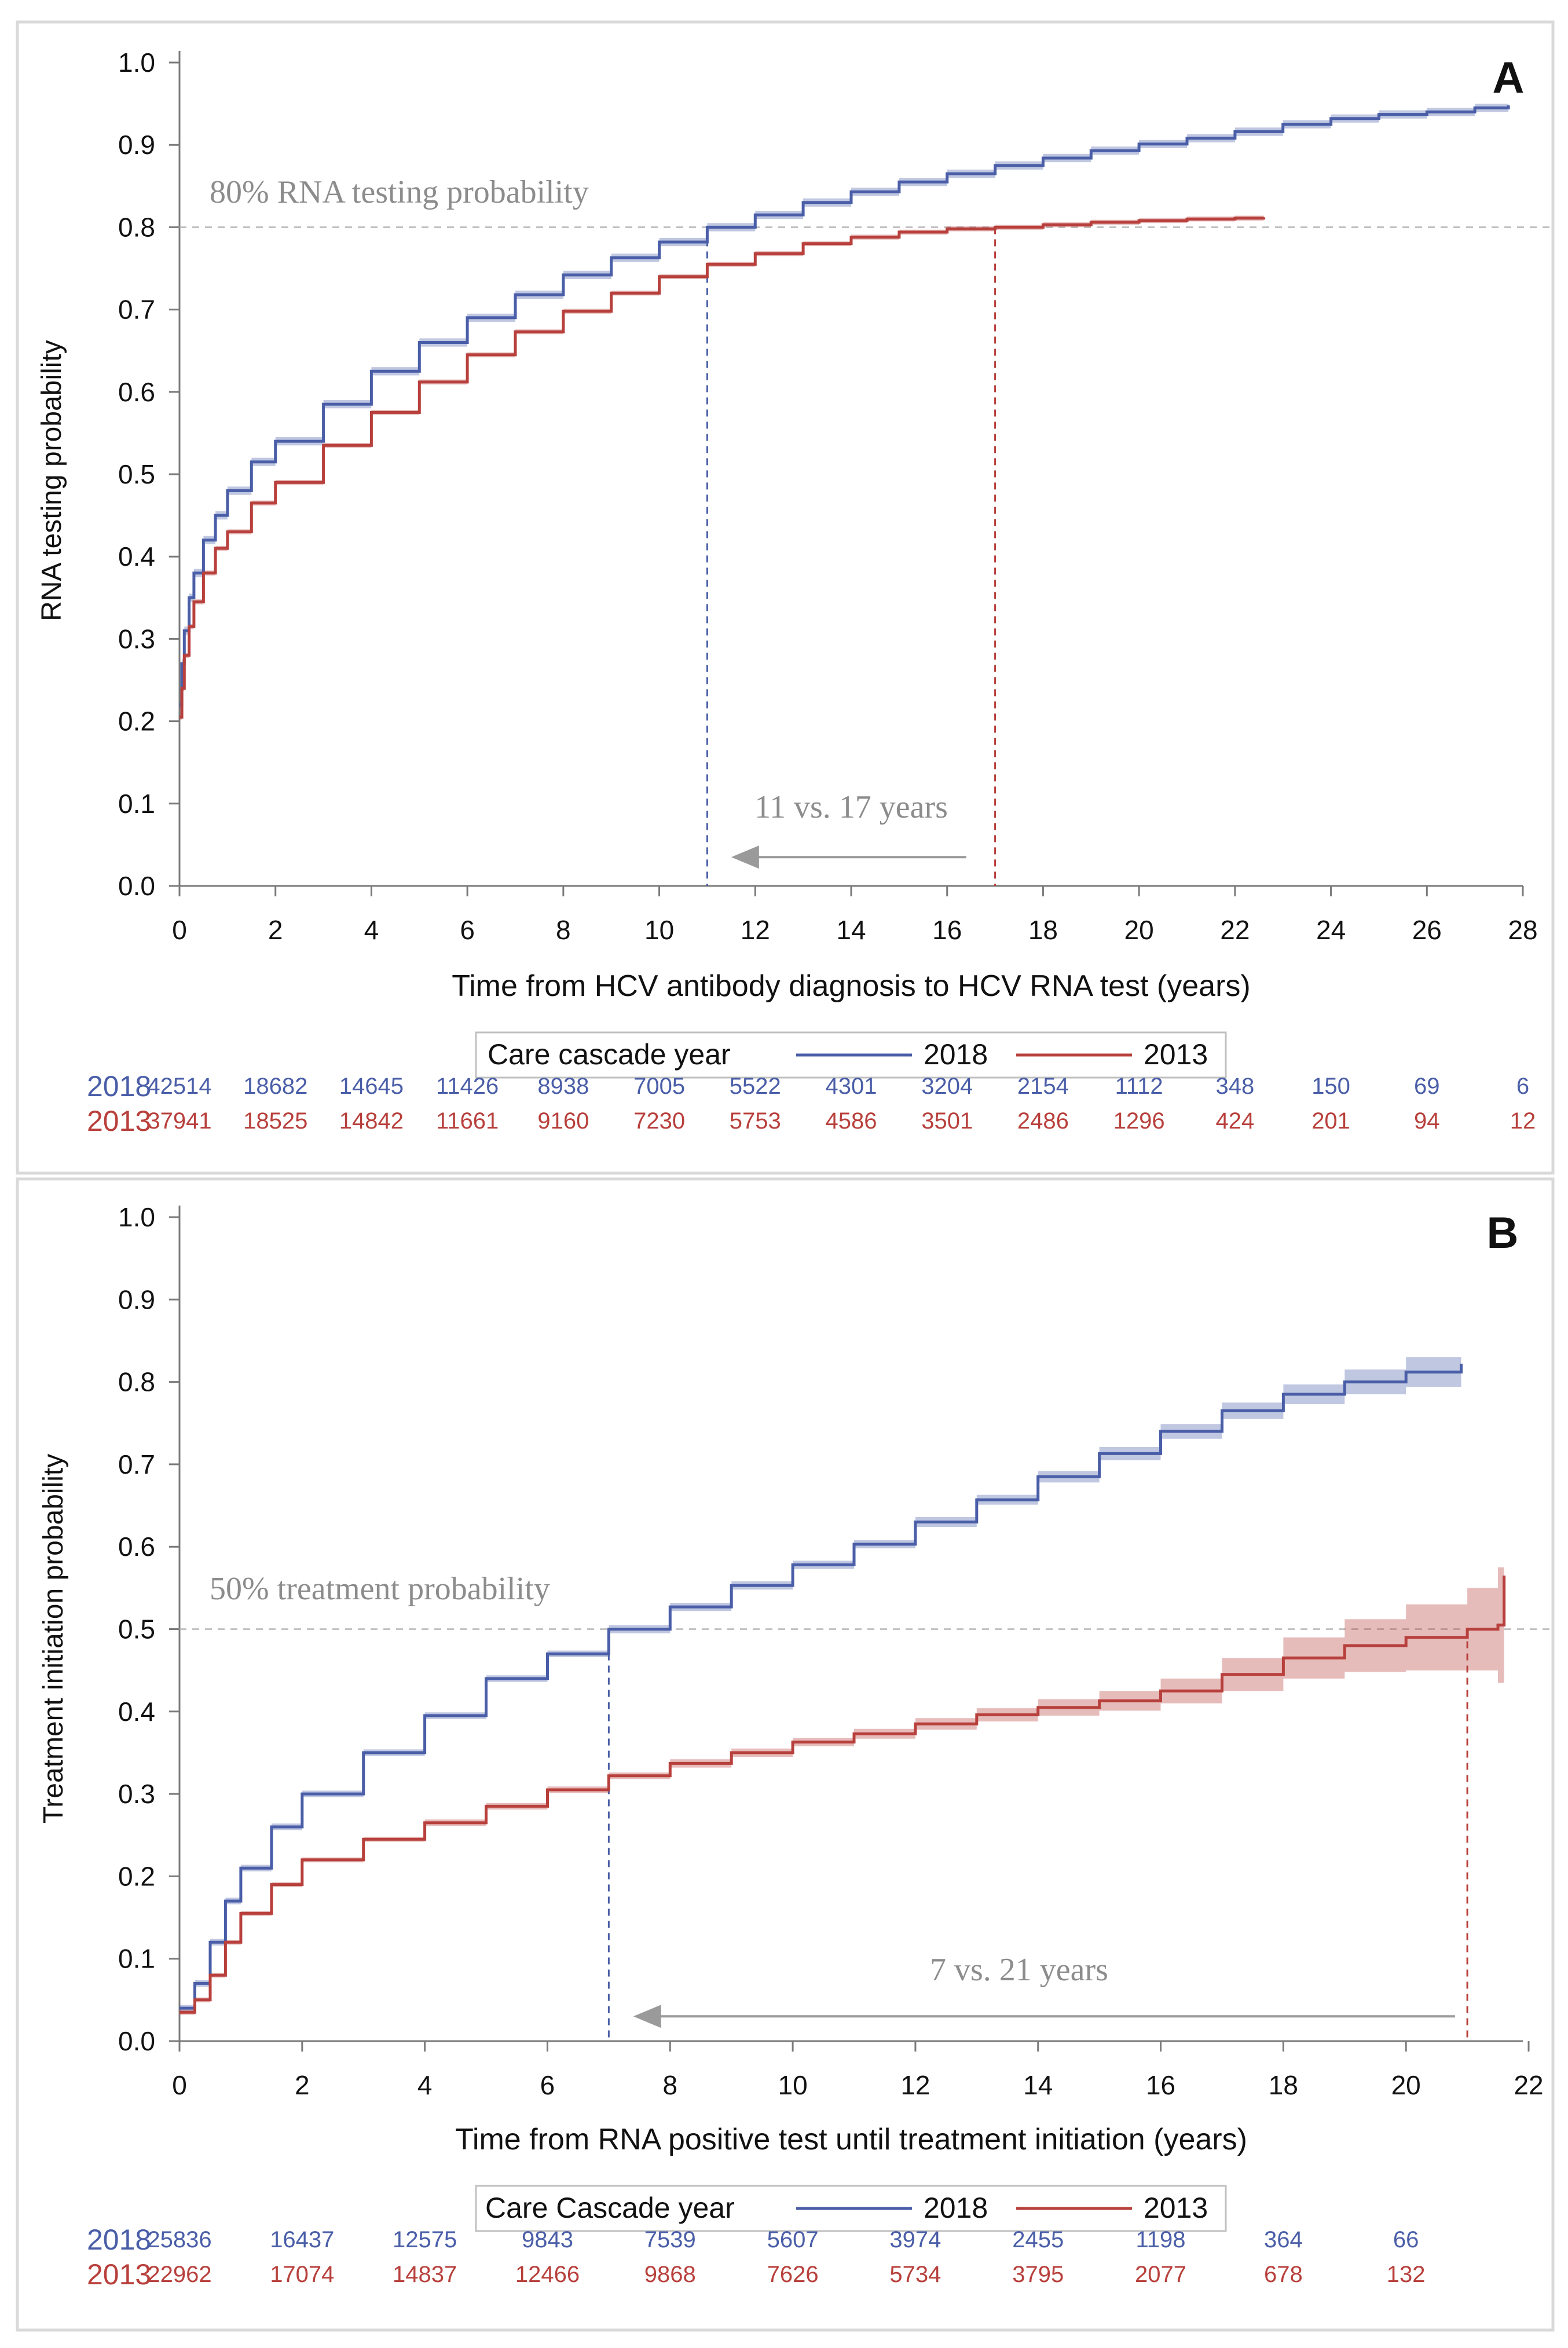  I want to click on panel-b-y-axis-title: Treatment initiation probability, so click(53, 1639).